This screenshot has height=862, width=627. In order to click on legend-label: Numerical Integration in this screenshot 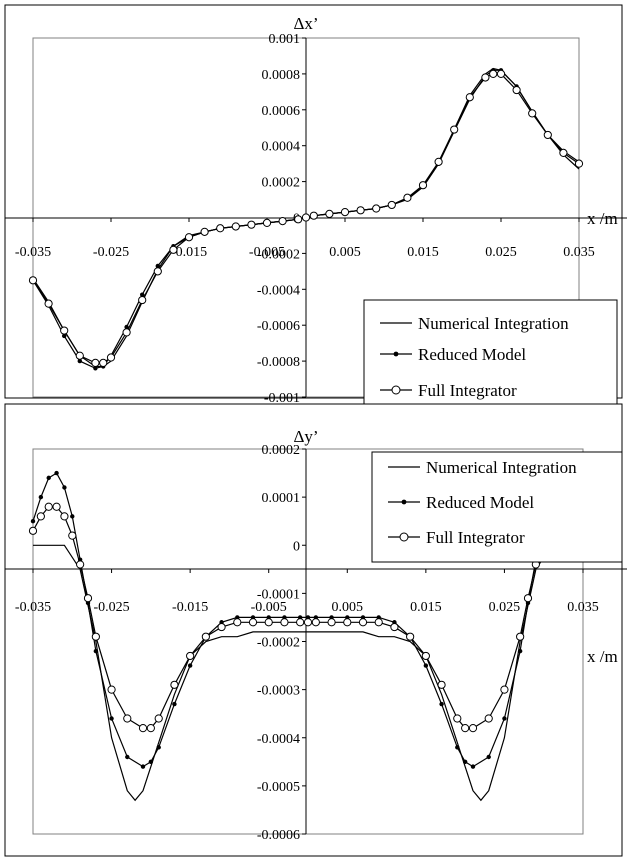, I will do `click(501, 467)`.